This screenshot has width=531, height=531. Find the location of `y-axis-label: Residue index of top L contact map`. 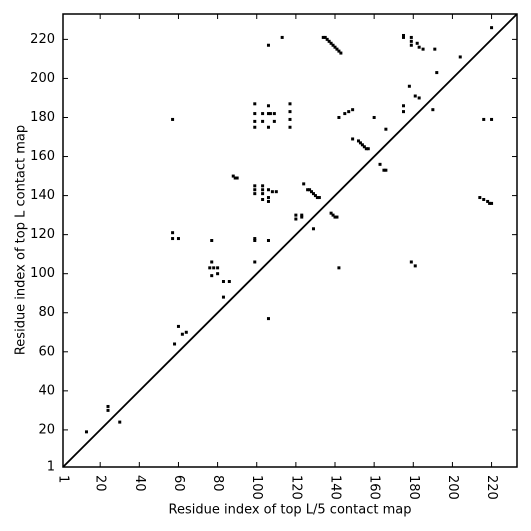

y-axis-label: Residue index of top L contact map is located at coordinates (21, 240).